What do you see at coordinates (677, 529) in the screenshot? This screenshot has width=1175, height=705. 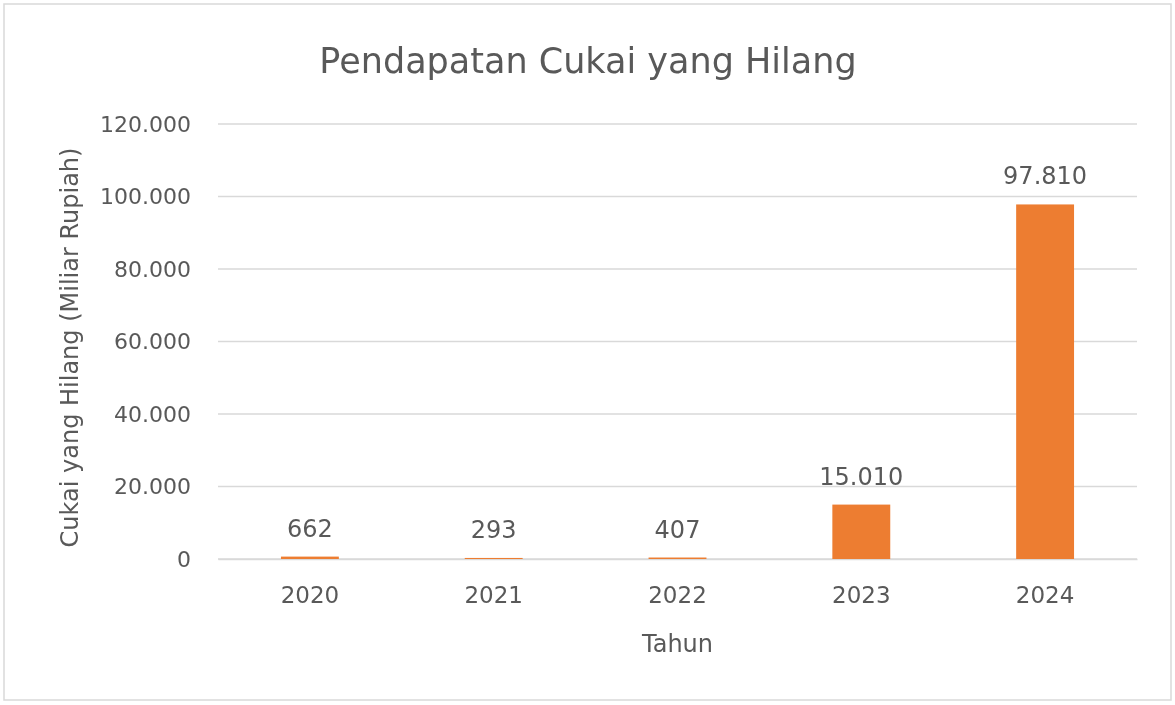 I see `data-label: 407` at bounding box center [677, 529].